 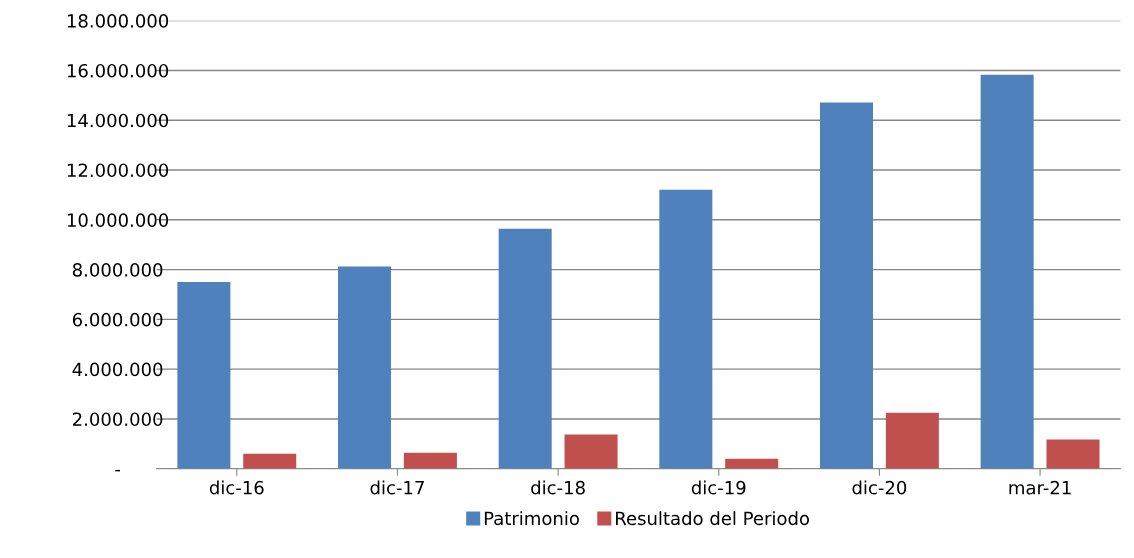 I want to click on y-tick-label: 6.000.000, so click(x=117, y=319).